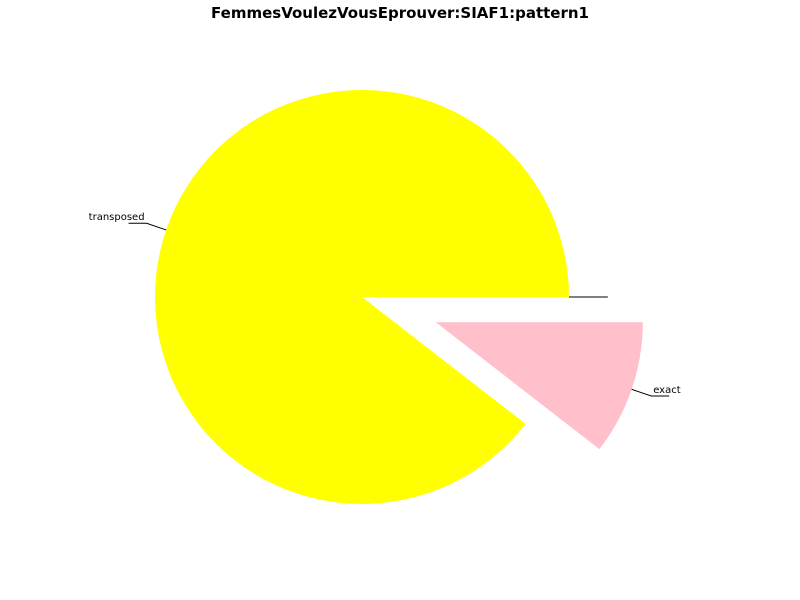 The height and width of the screenshot is (600, 800). I want to click on pie-label-group-0: transposed, so click(128, 221).